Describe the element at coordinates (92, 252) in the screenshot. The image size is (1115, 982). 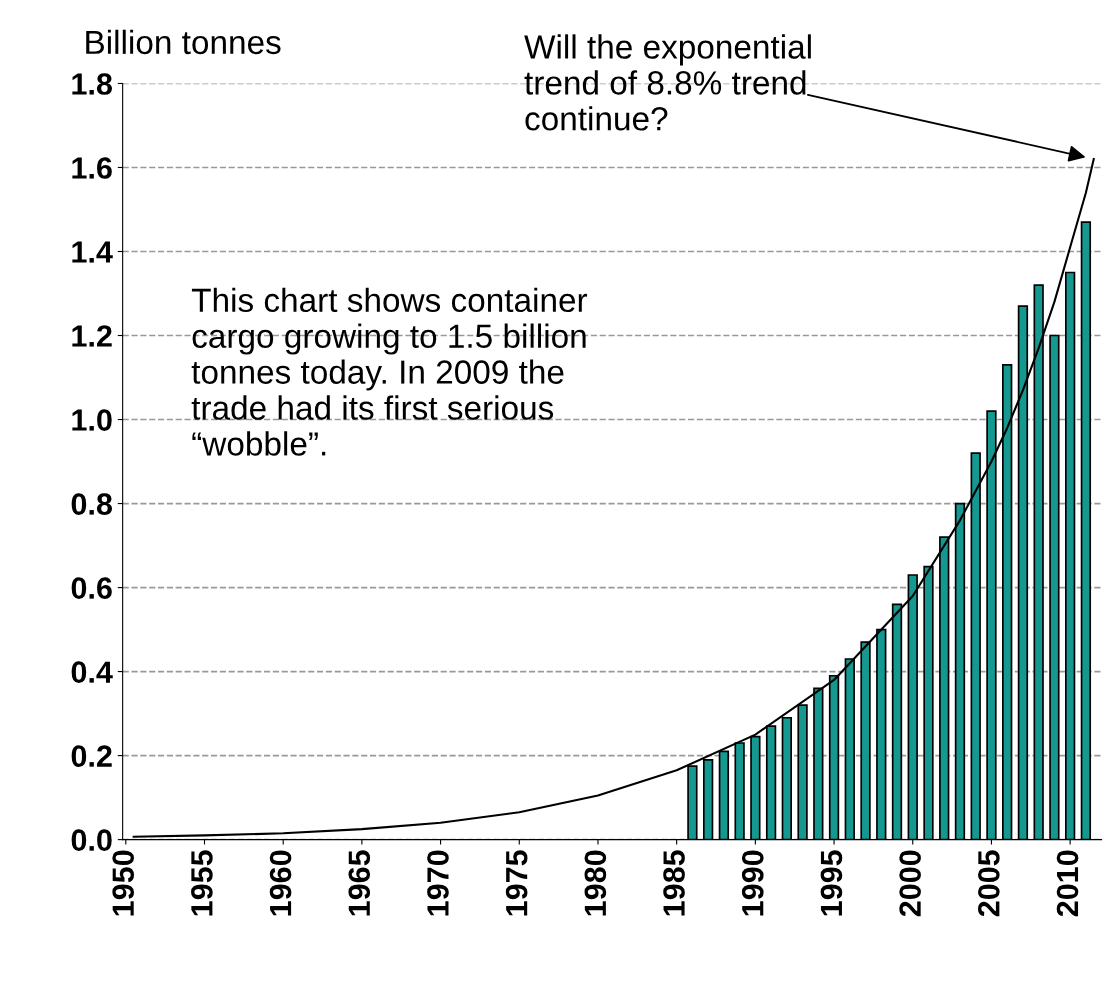
I see `y-tick-label: 1.4` at that location.